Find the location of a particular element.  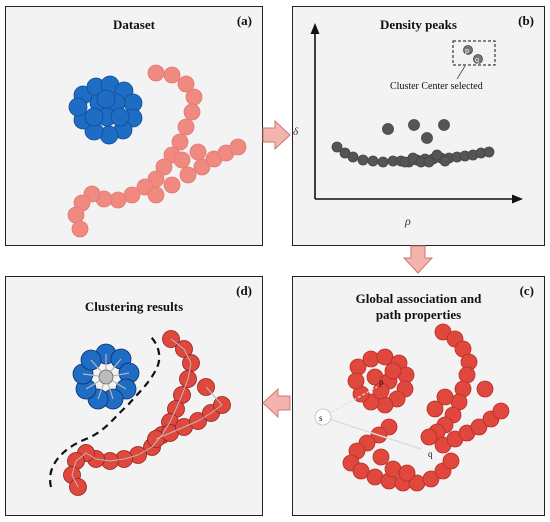

panel-label: (c) is located at coordinates (526, 290).